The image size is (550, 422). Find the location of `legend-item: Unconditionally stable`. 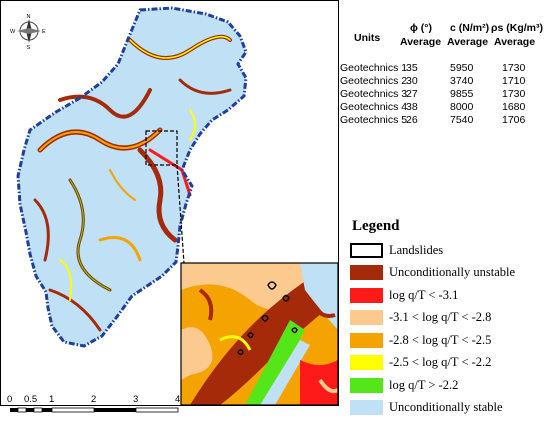

legend-item: Unconditionally stable is located at coordinates (450, 408).